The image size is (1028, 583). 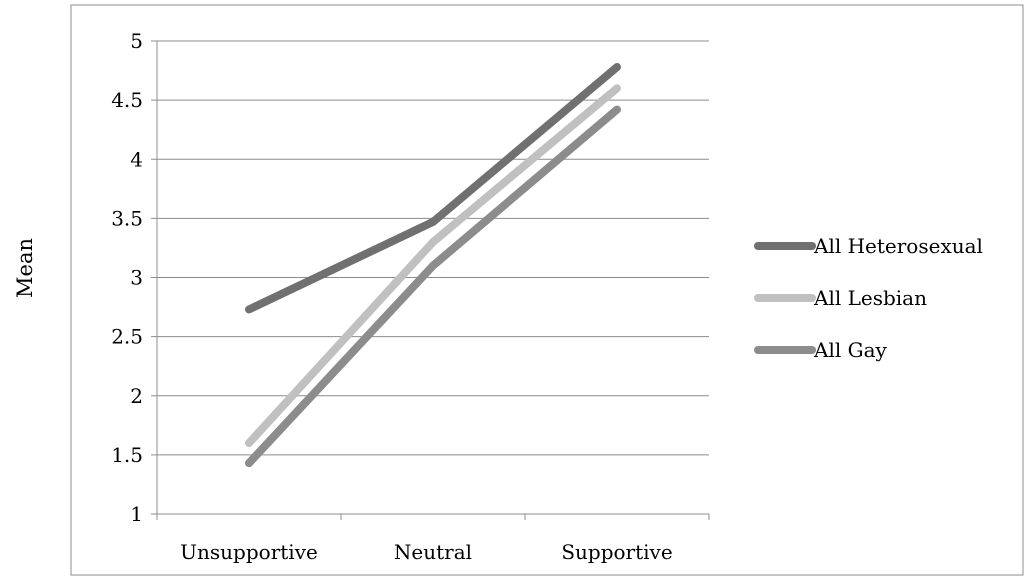 I want to click on y-tick-label: 3.5, so click(x=127, y=218).